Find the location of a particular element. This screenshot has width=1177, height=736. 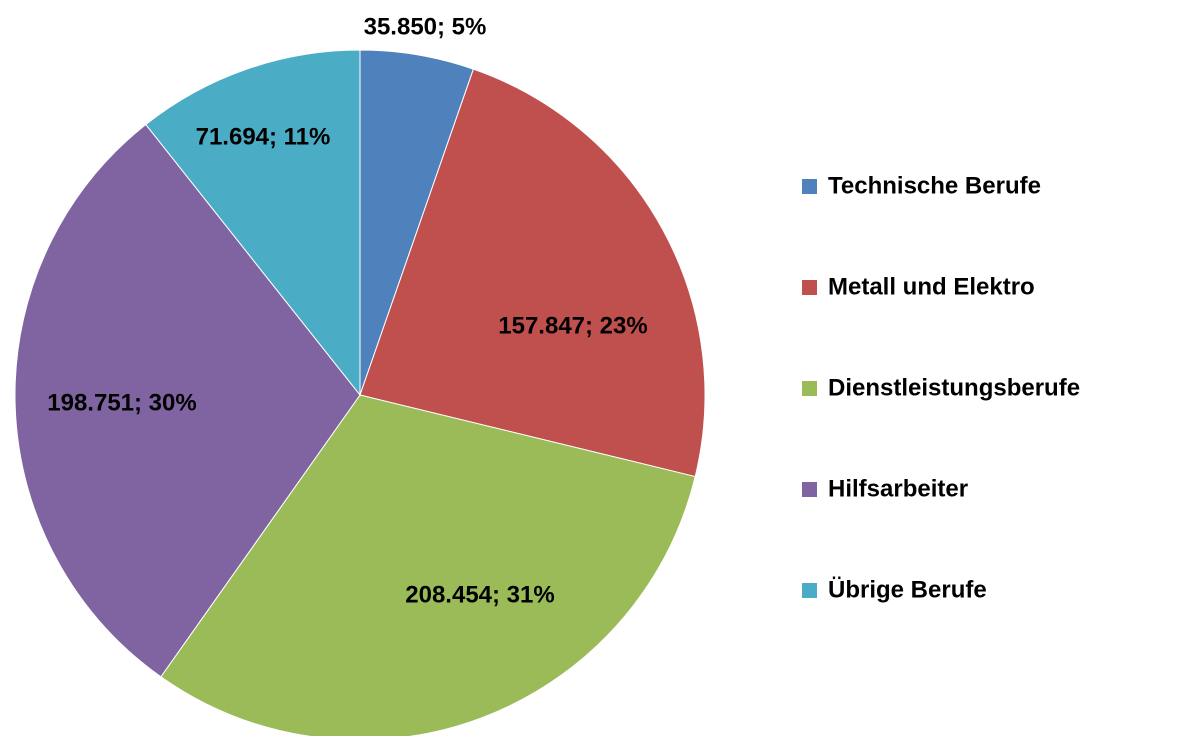

legend-label: Übrige Berufe is located at coordinates (907, 589).